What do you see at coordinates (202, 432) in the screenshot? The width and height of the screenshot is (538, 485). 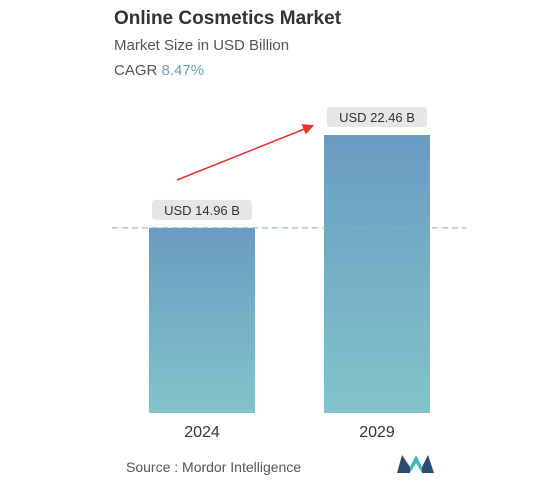 I see `x-tick-label-2024: 2024` at bounding box center [202, 432].